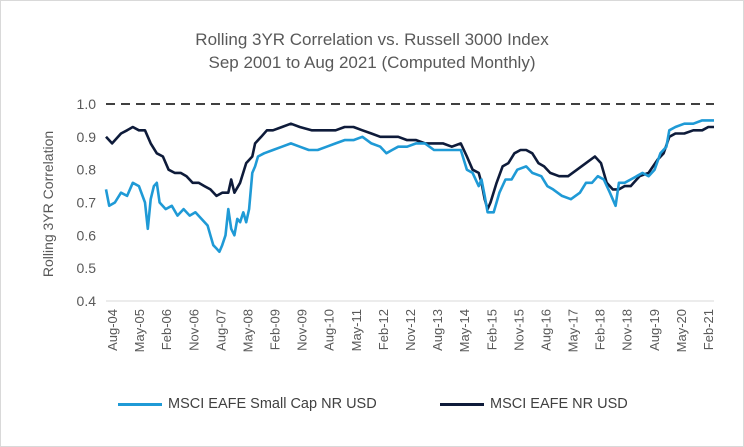  What do you see at coordinates (272, 404) in the screenshot?
I see `legend-label-small-cap: MSCI EAFE Small Cap NR USD` at bounding box center [272, 404].